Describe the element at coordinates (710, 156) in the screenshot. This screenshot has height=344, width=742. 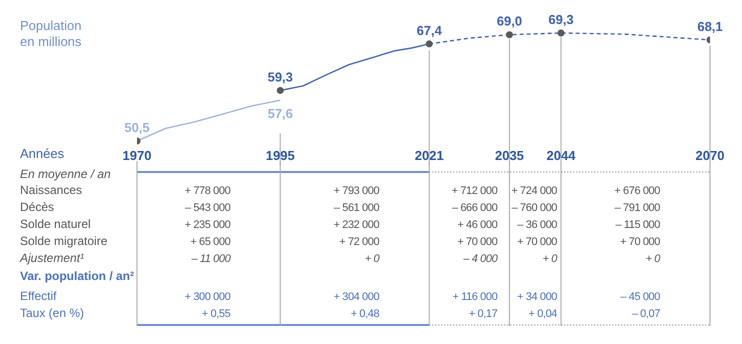
I see `x-tick-label: 2070` at that location.